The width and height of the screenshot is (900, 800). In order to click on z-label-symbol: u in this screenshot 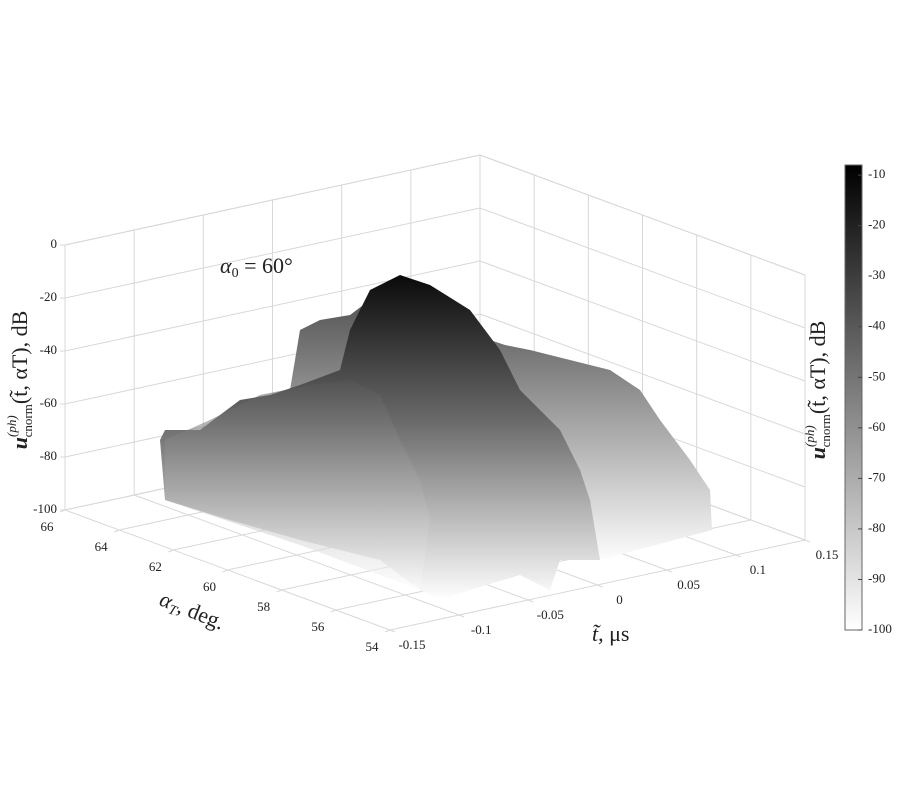, I will do `click(19, 443)`.